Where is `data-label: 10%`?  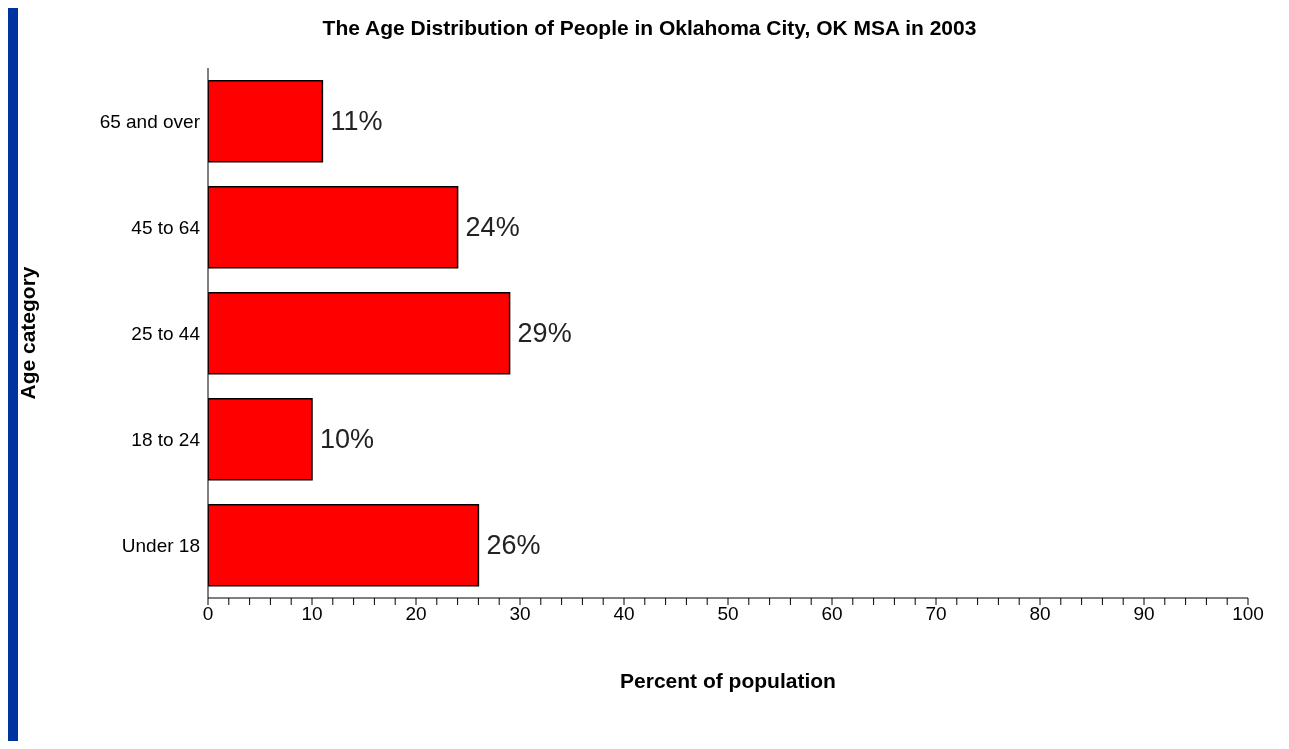 data-label: 10% is located at coordinates (347, 439).